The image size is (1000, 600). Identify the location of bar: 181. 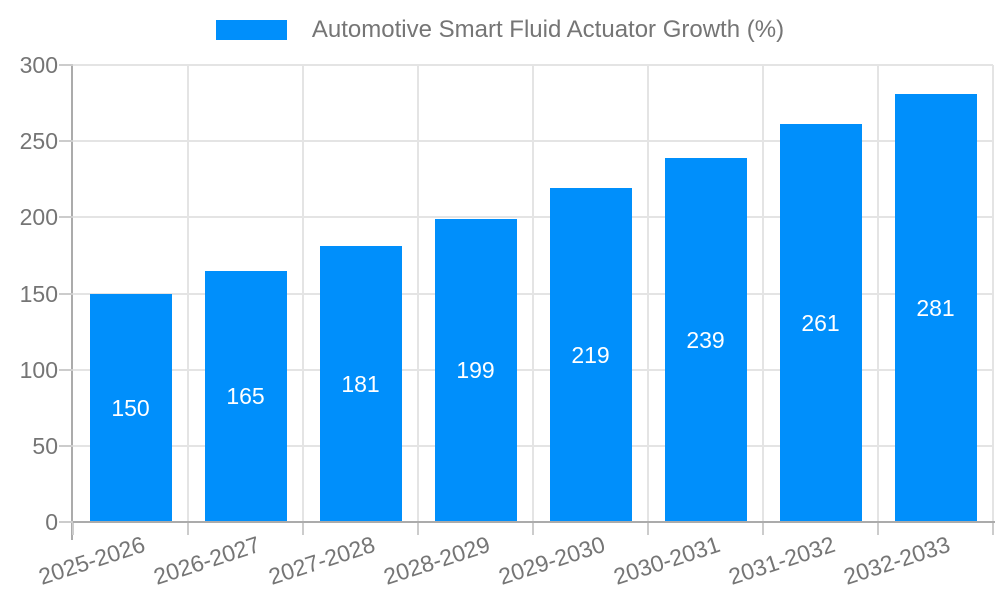
(360, 384).